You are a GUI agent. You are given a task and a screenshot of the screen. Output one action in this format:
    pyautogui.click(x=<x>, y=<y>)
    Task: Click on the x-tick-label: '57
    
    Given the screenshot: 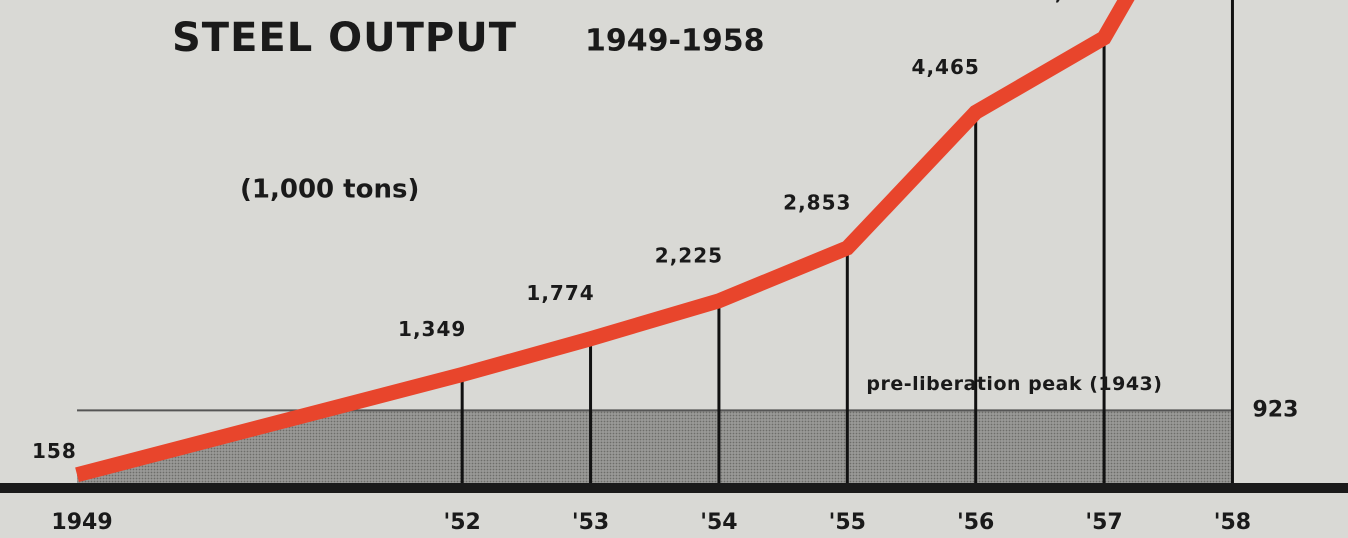 What is the action you would take?
    pyautogui.click(x=1103, y=522)
    